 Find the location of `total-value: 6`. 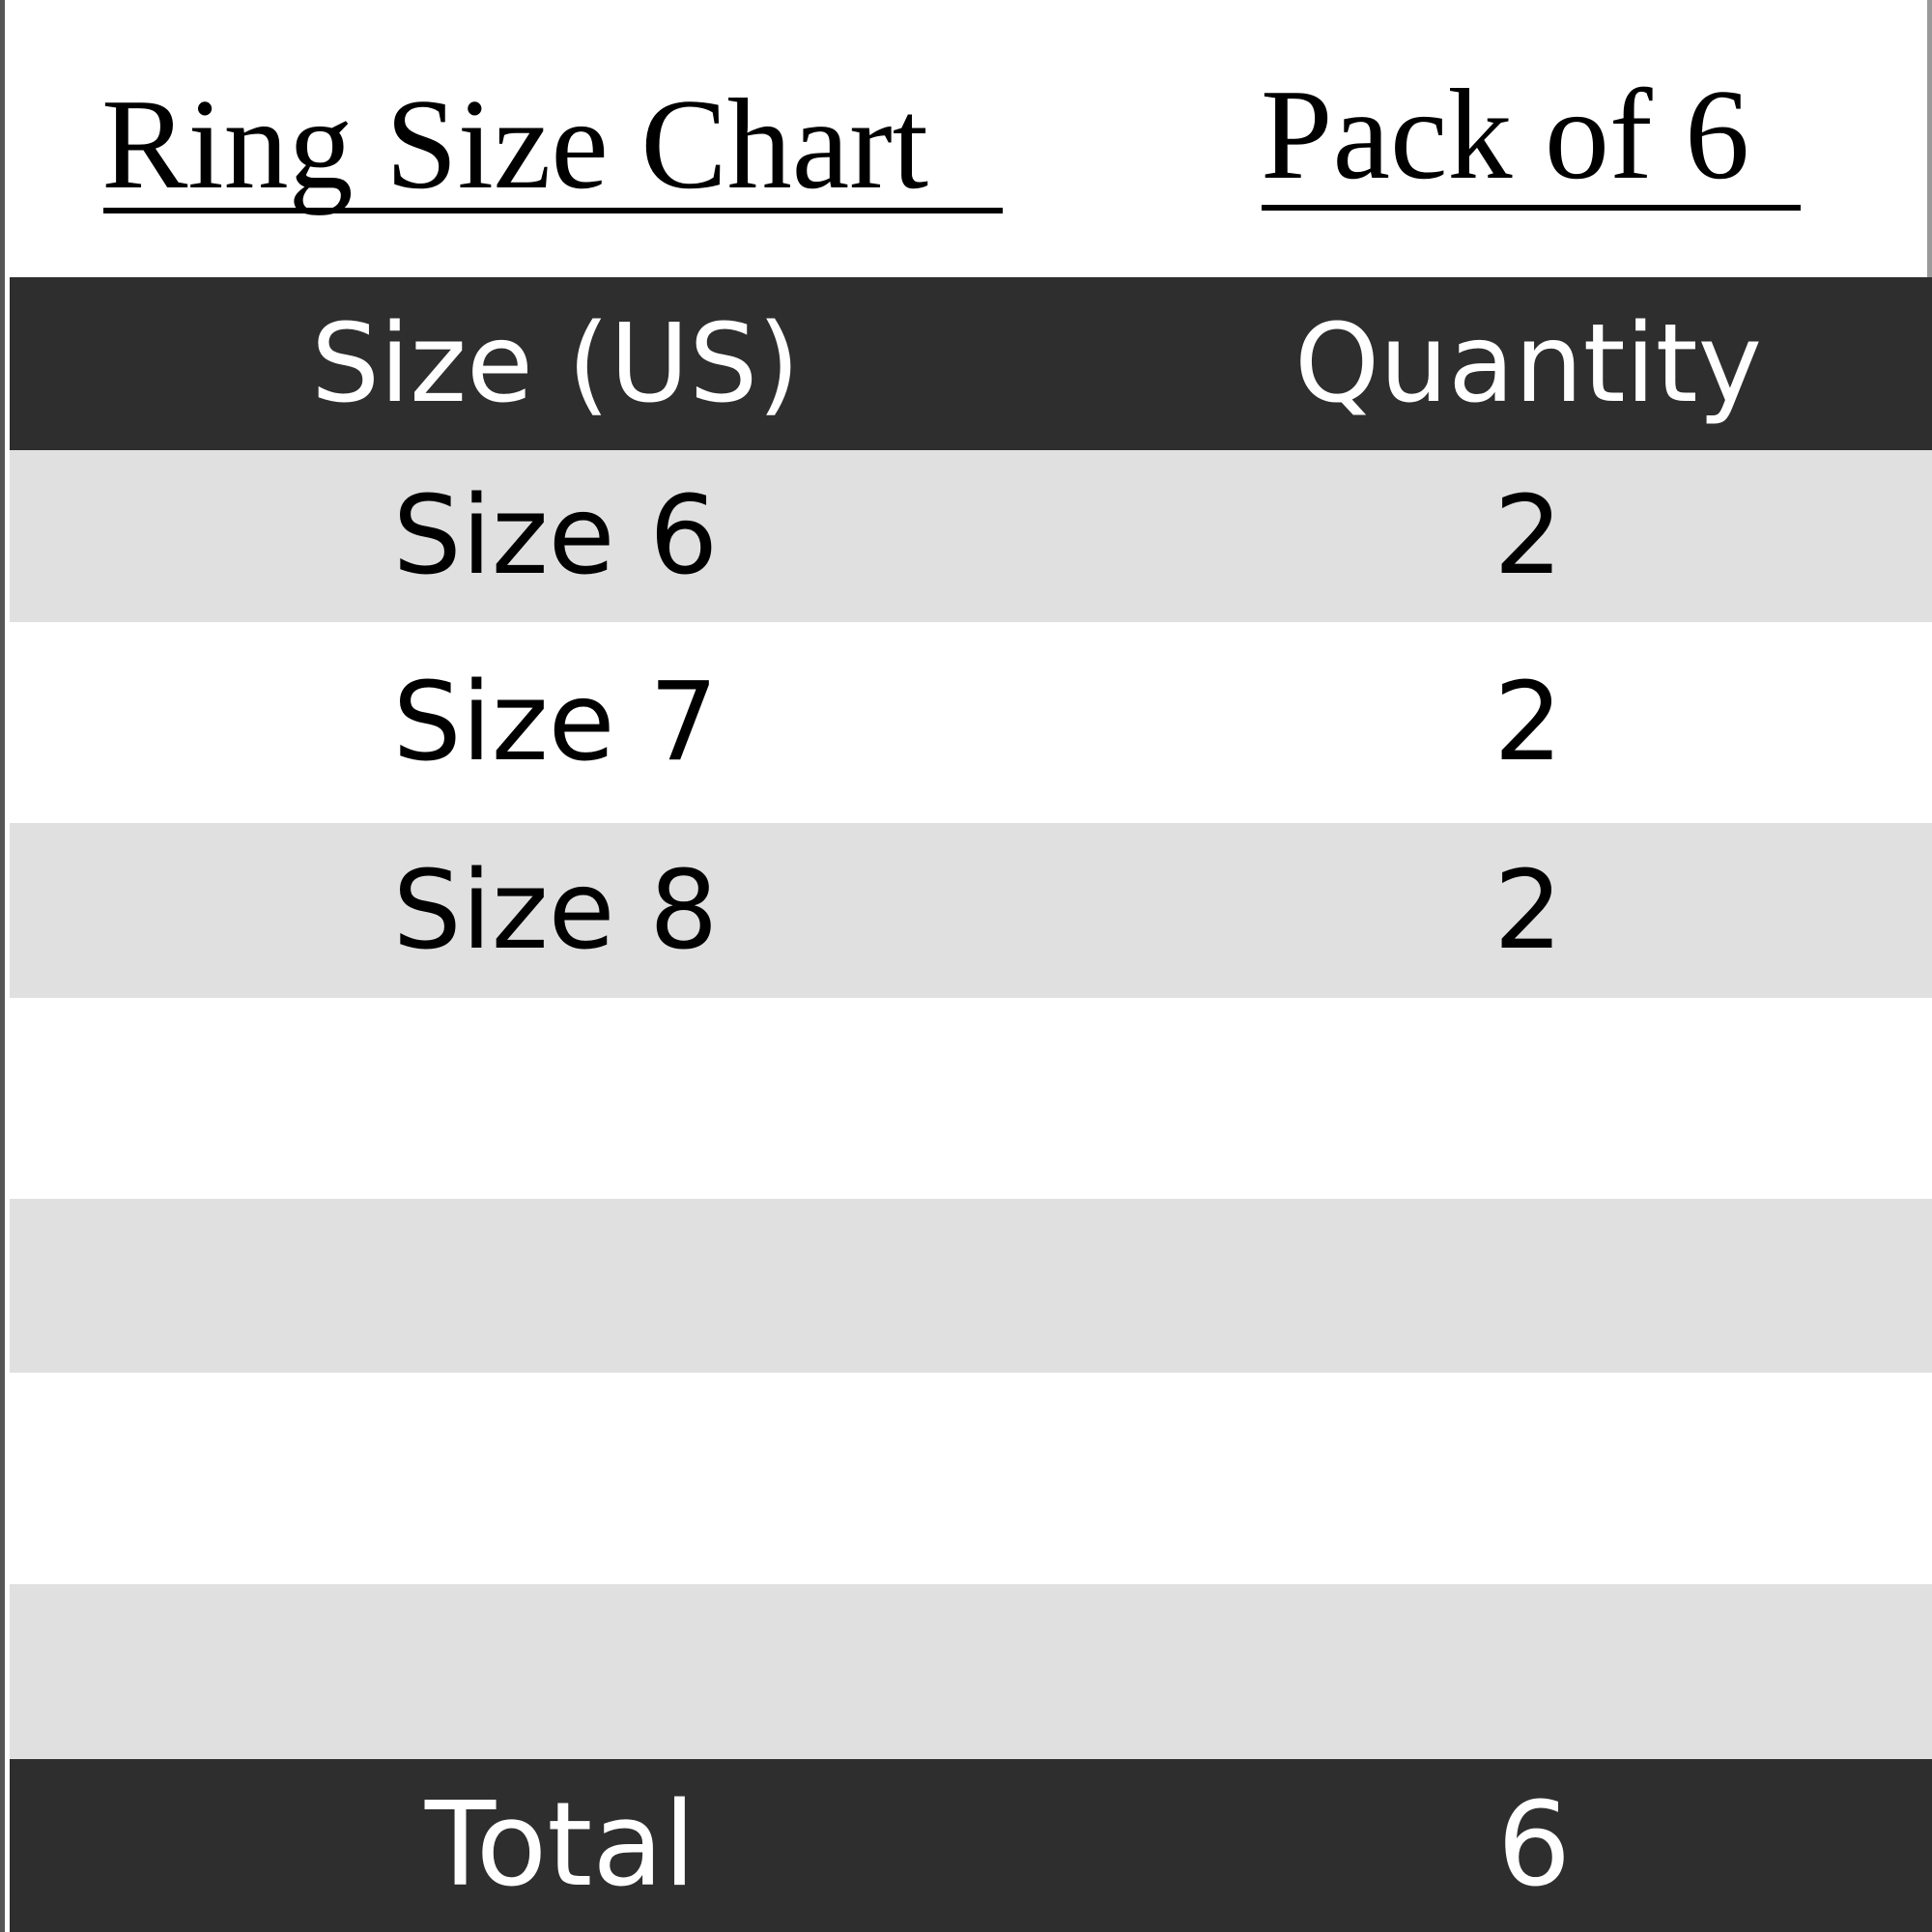

total-value: 6 is located at coordinates (1534, 1845).